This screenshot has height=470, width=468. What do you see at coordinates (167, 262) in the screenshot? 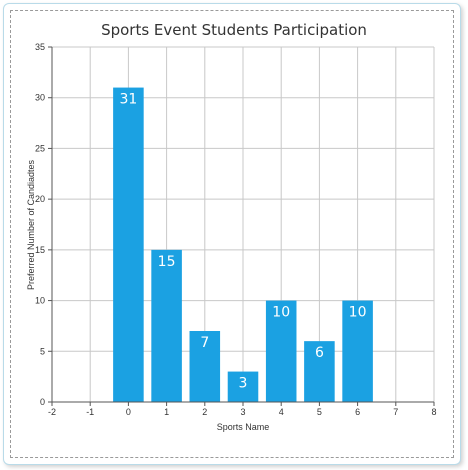
I see `bar-value-label: 15` at bounding box center [167, 262].